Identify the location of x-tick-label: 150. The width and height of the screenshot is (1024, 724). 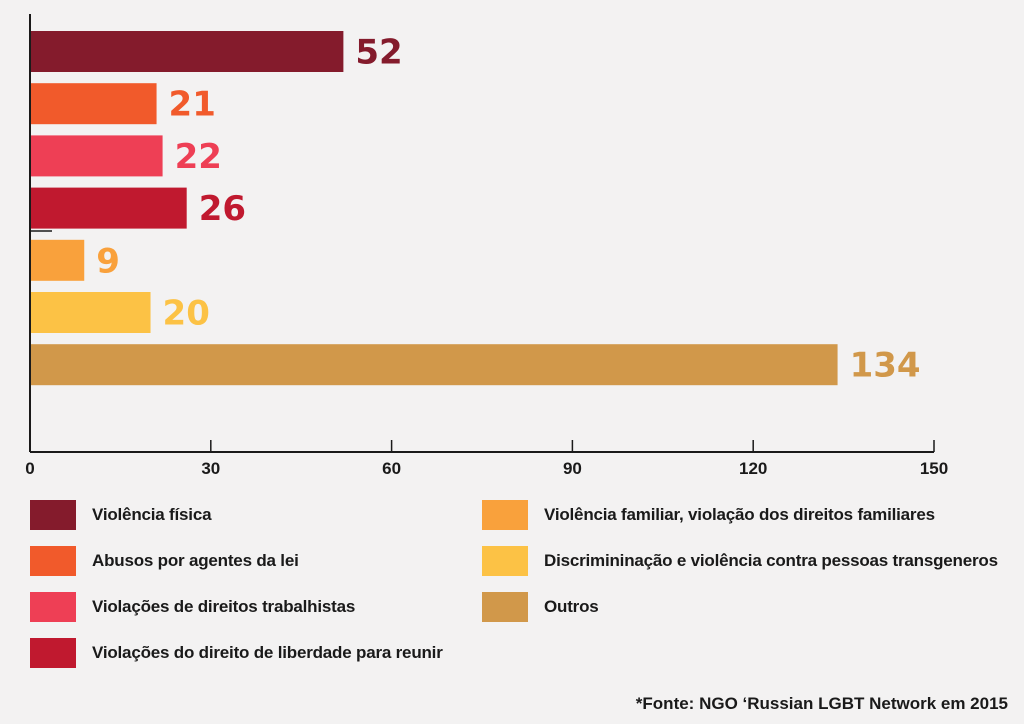
(934, 468).